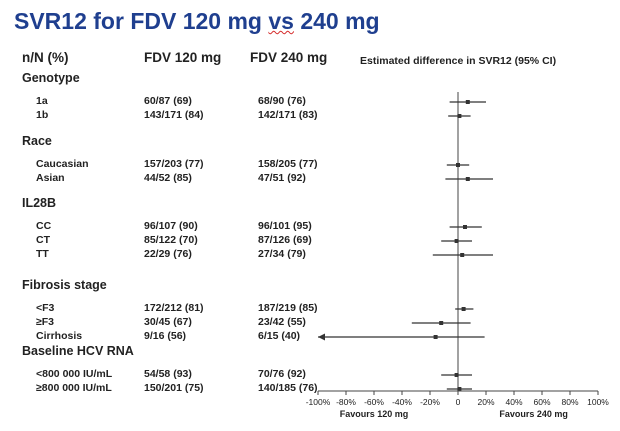 Image resolution: width=620 pixels, height=431 pixels. I want to click on favours-right-label: Favours 240 mg, so click(533, 414).